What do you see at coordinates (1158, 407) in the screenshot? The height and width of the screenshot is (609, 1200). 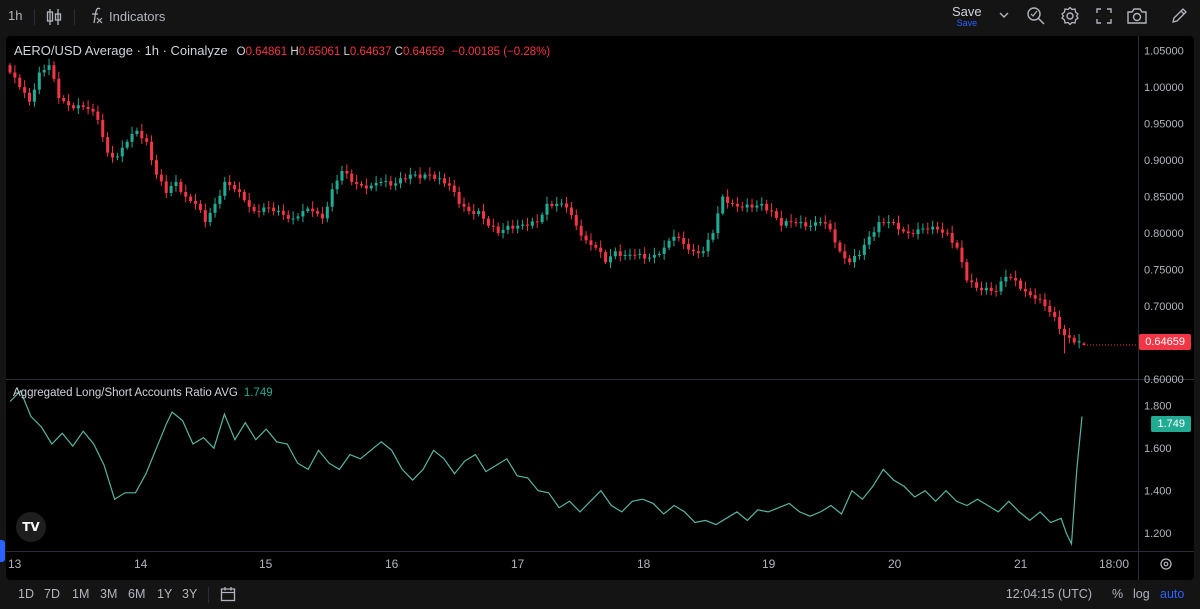 I see `ratio-tick-label: 1.800` at bounding box center [1158, 407].